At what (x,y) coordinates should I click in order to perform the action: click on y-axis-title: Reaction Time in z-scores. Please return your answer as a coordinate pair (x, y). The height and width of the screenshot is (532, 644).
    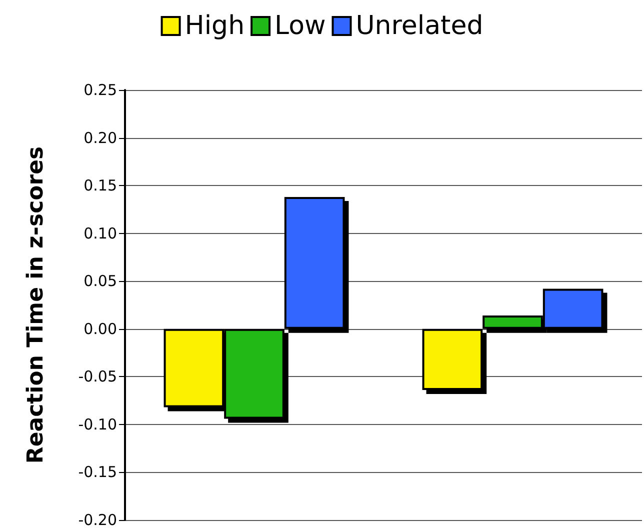
    Looking at the image, I should click on (36, 305).